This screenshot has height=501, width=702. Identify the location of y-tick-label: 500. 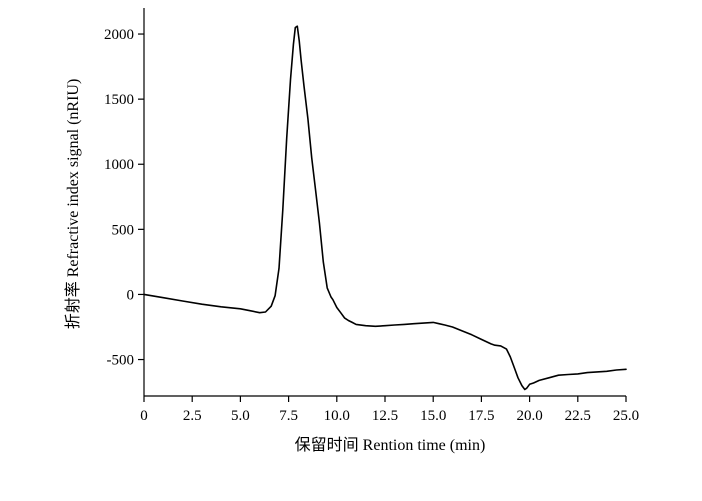
(123, 230).